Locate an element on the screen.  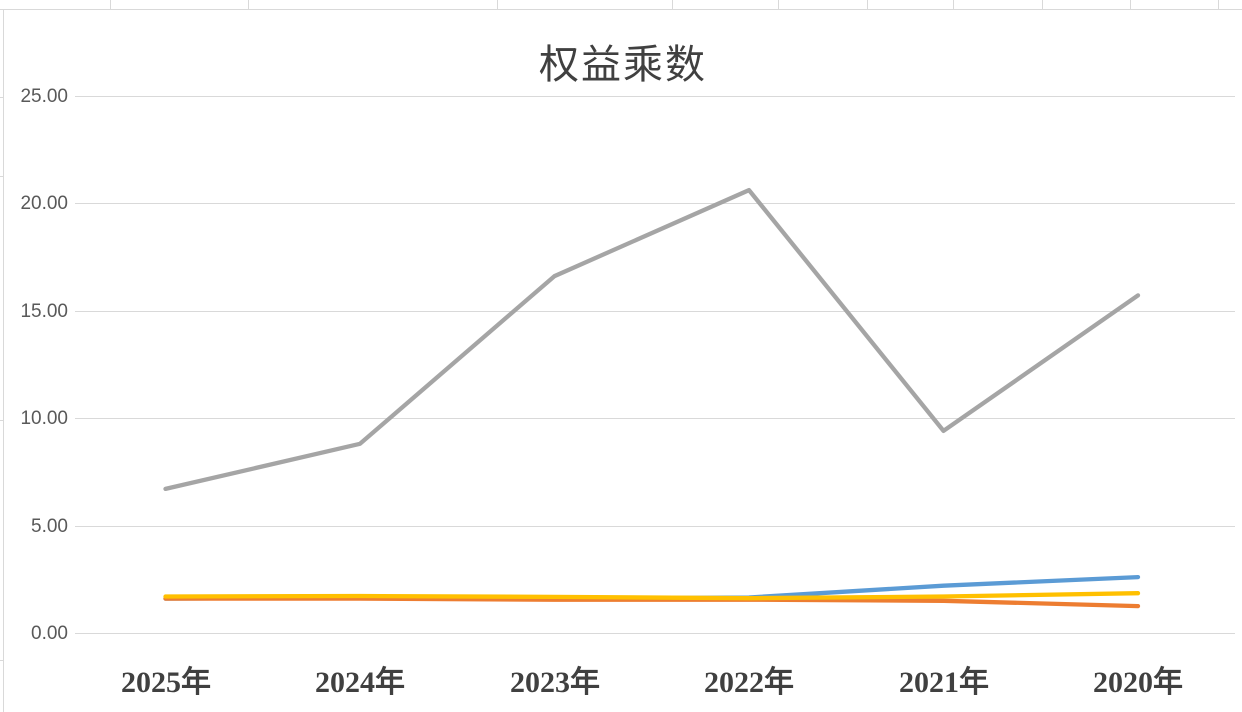
y-axis-tick-label: 10.00 is located at coordinates (44, 418).